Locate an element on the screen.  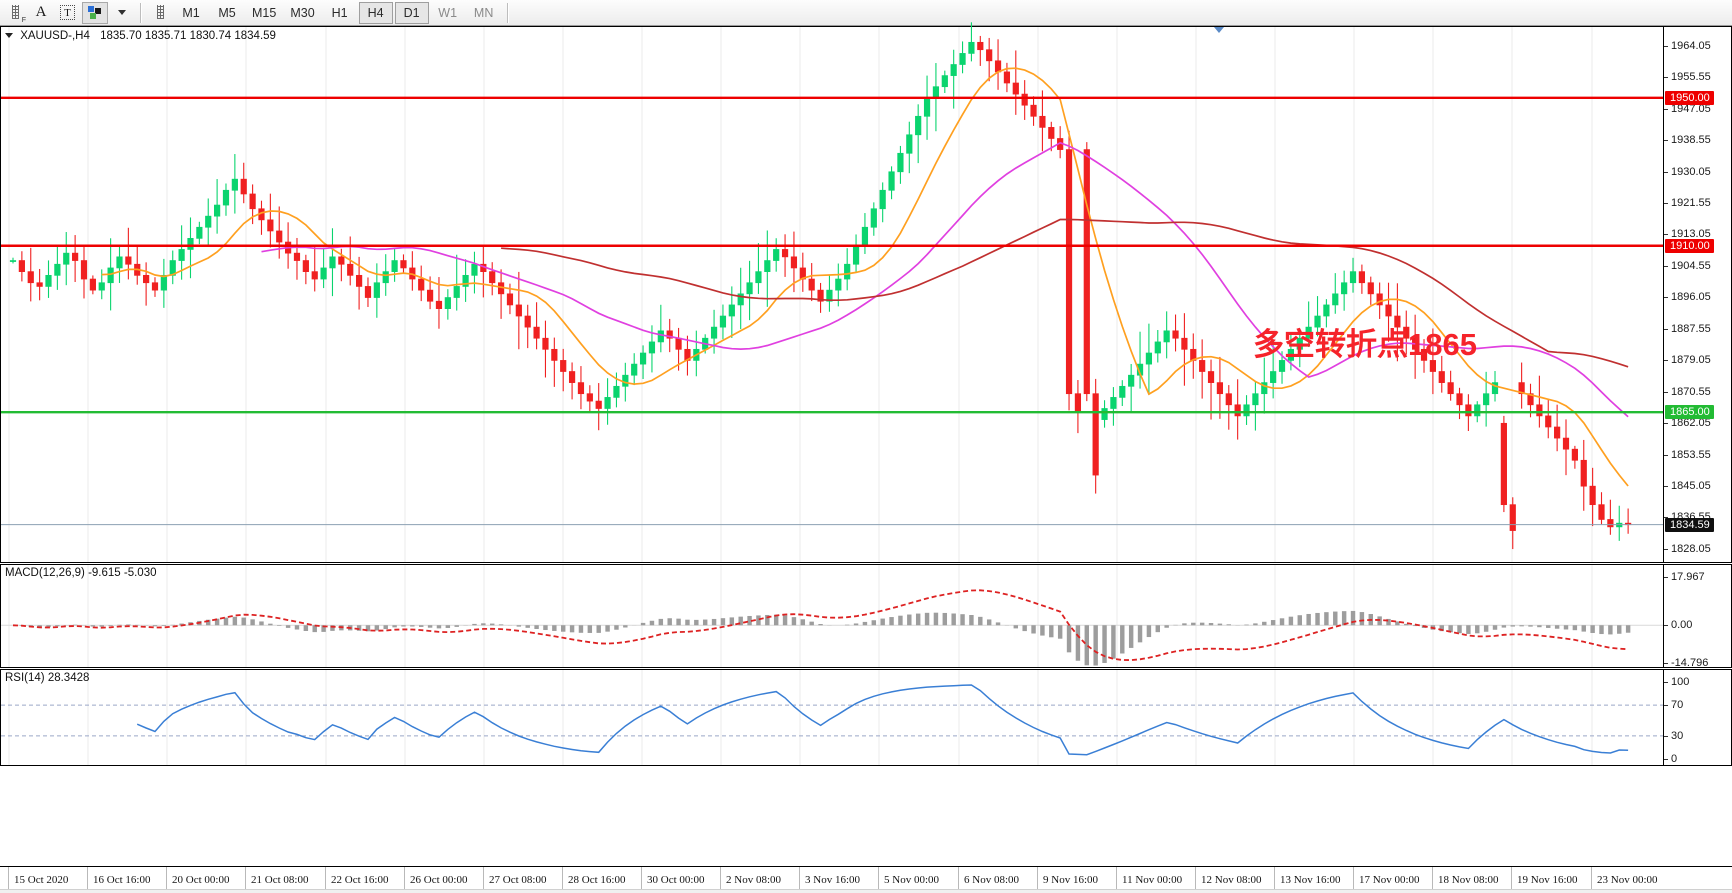
timeframe-w1: W1 is located at coordinates (448, 12).